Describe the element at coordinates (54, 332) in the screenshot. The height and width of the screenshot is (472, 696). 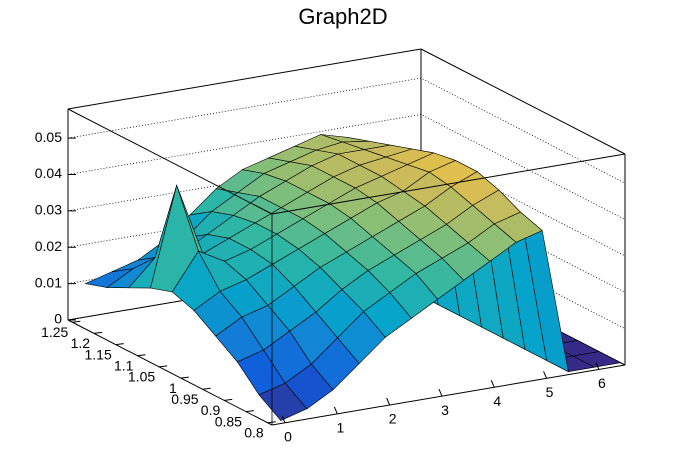
I see `y-tick-label: 1.25` at that location.